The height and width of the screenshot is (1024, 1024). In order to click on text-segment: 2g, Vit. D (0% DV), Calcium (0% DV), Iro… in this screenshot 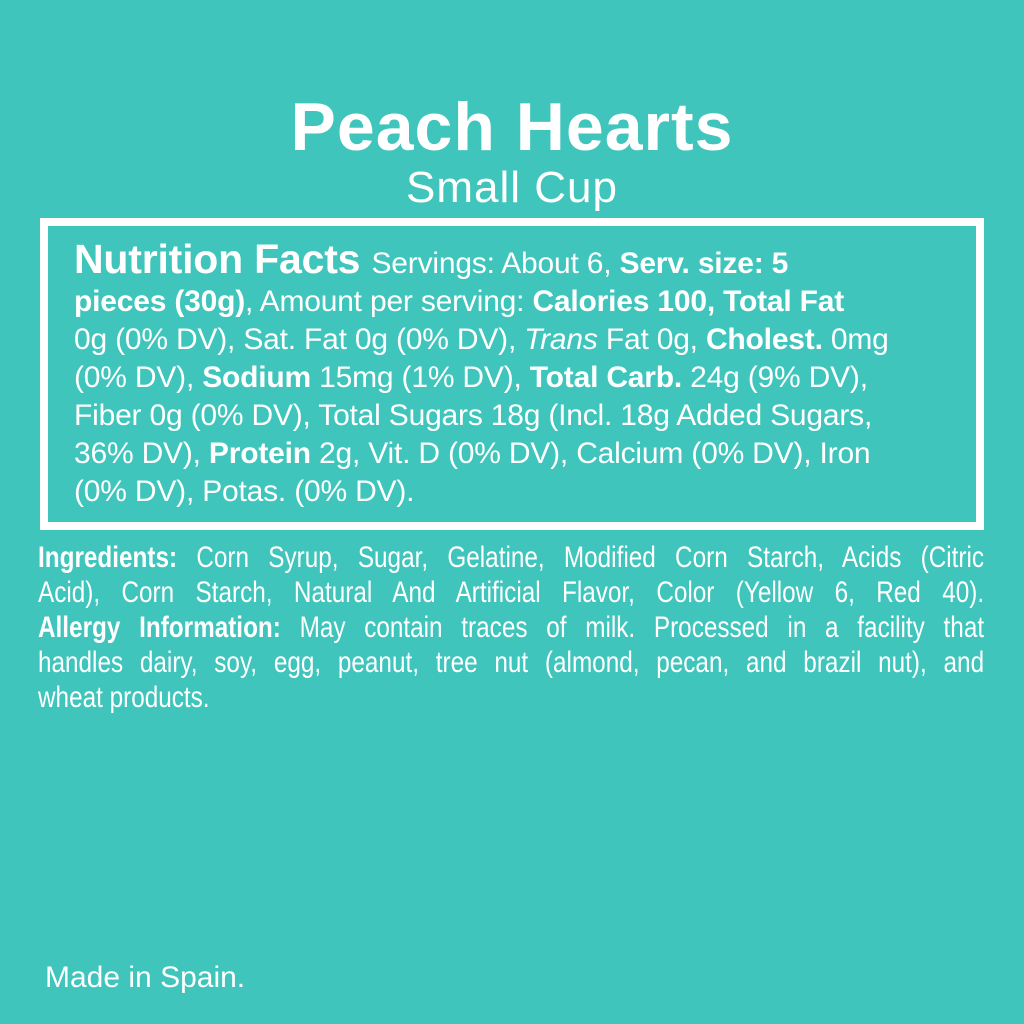, I will do `click(590, 453)`.